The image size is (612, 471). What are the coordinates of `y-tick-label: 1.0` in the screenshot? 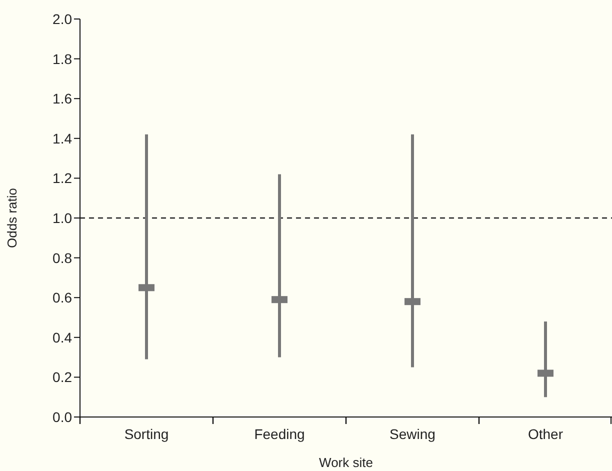 It's located at (62, 218).